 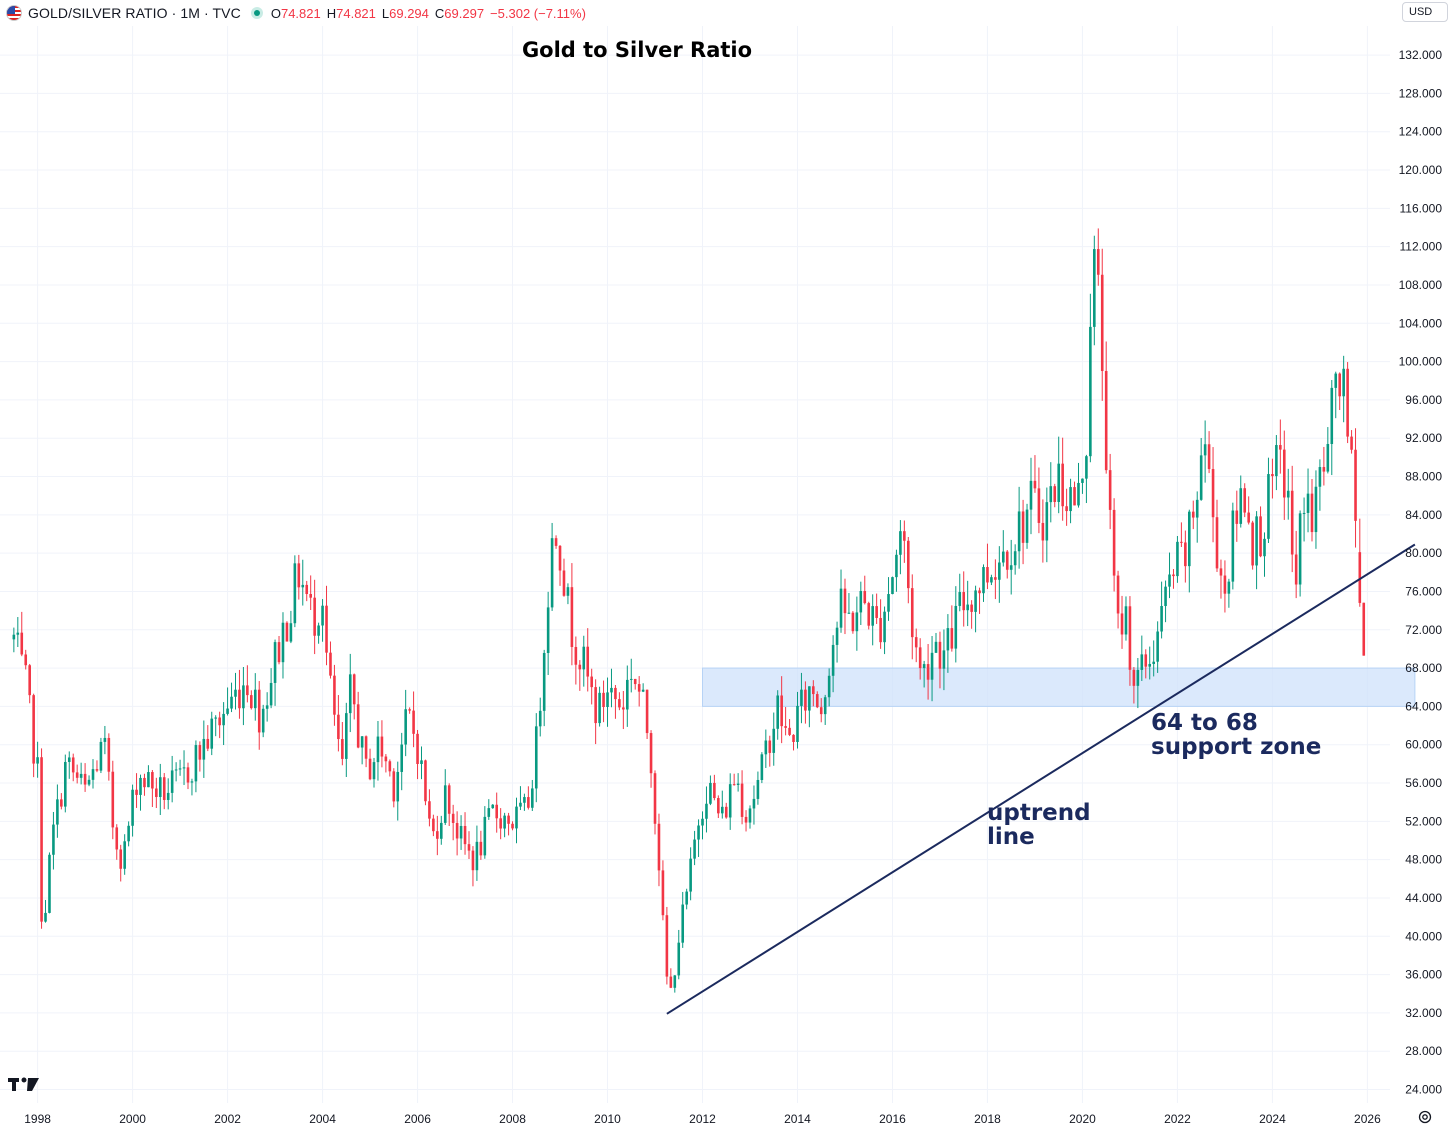 What do you see at coordinates (464, 13) in the screenshot?
I see `close-value: 69.297` at bounding box center [464, 13].